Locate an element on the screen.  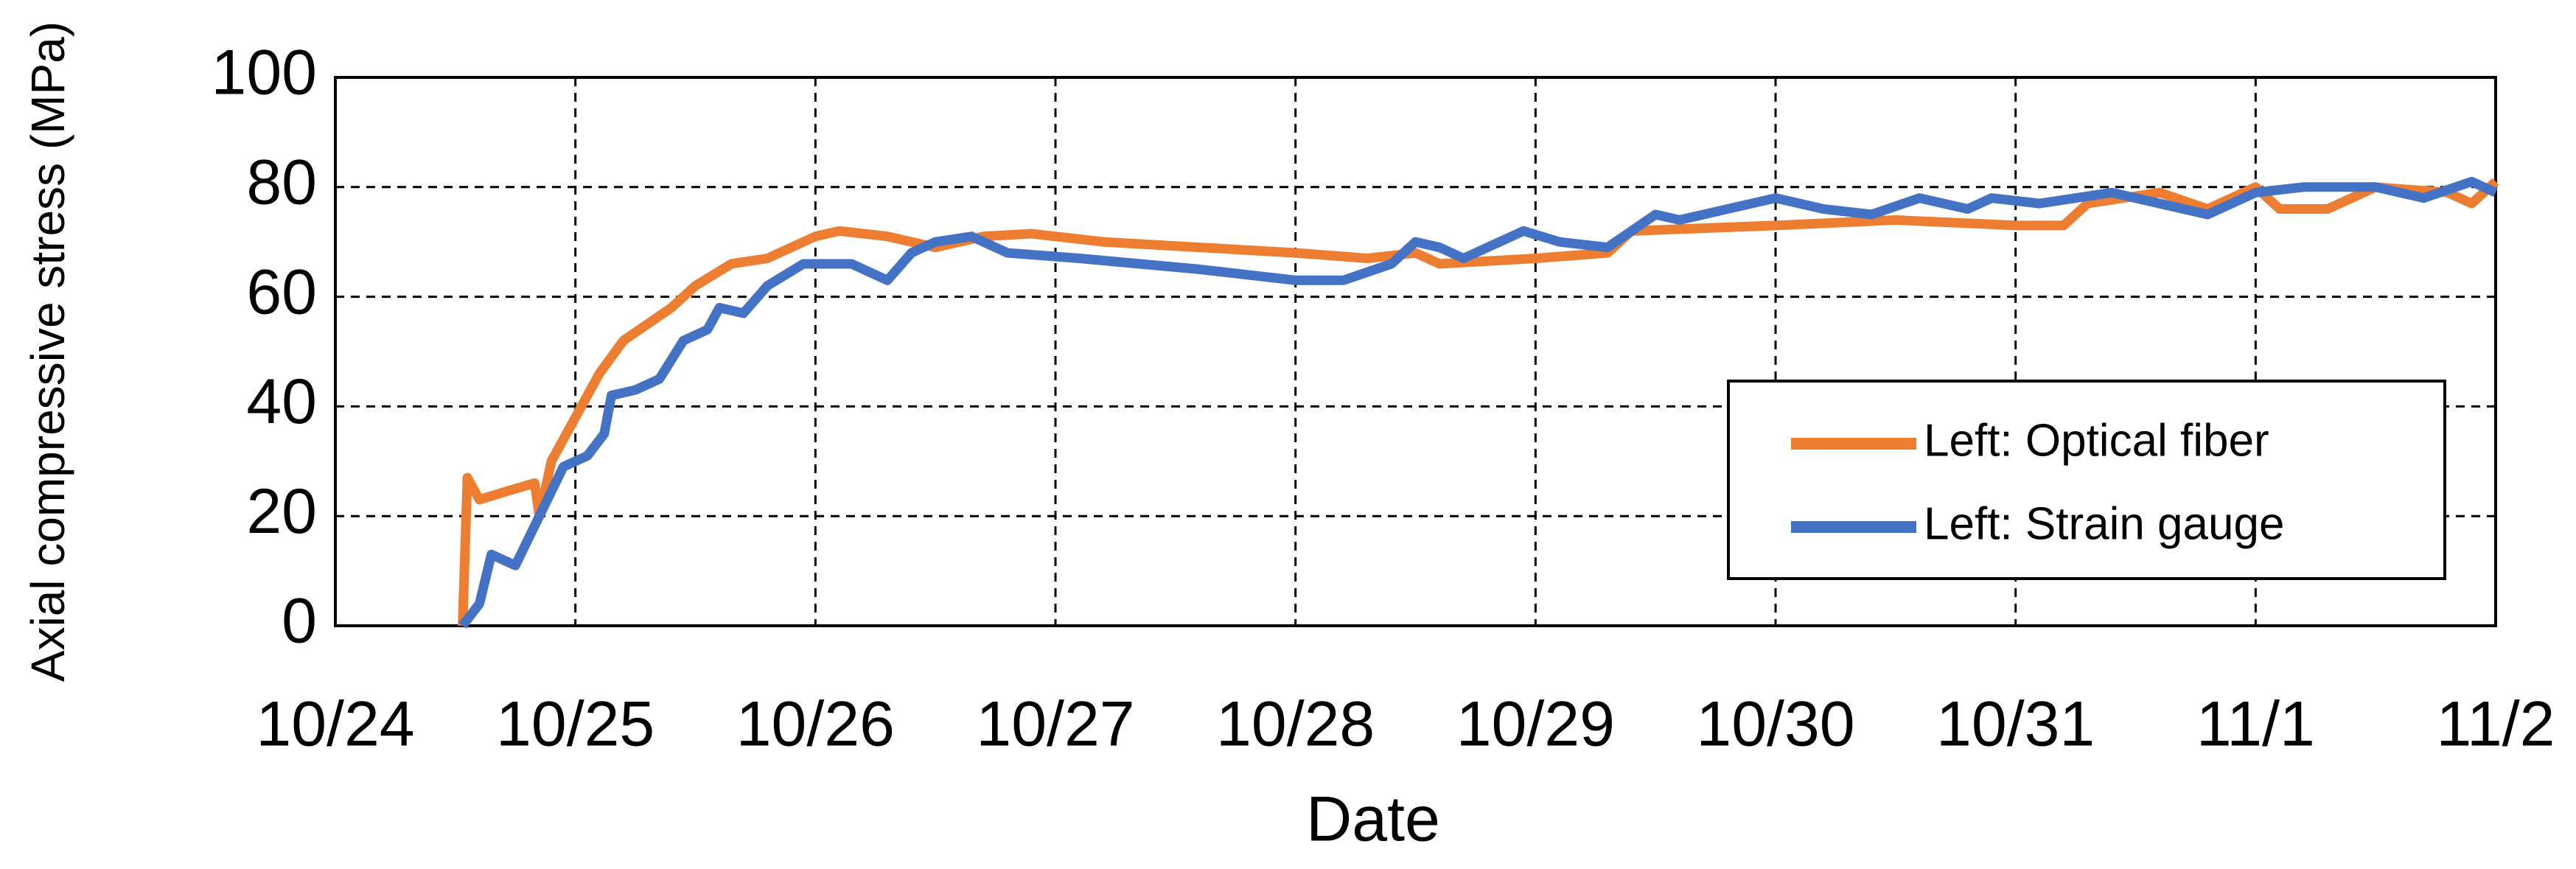
legend-box is located at coordinates (2086, 480).